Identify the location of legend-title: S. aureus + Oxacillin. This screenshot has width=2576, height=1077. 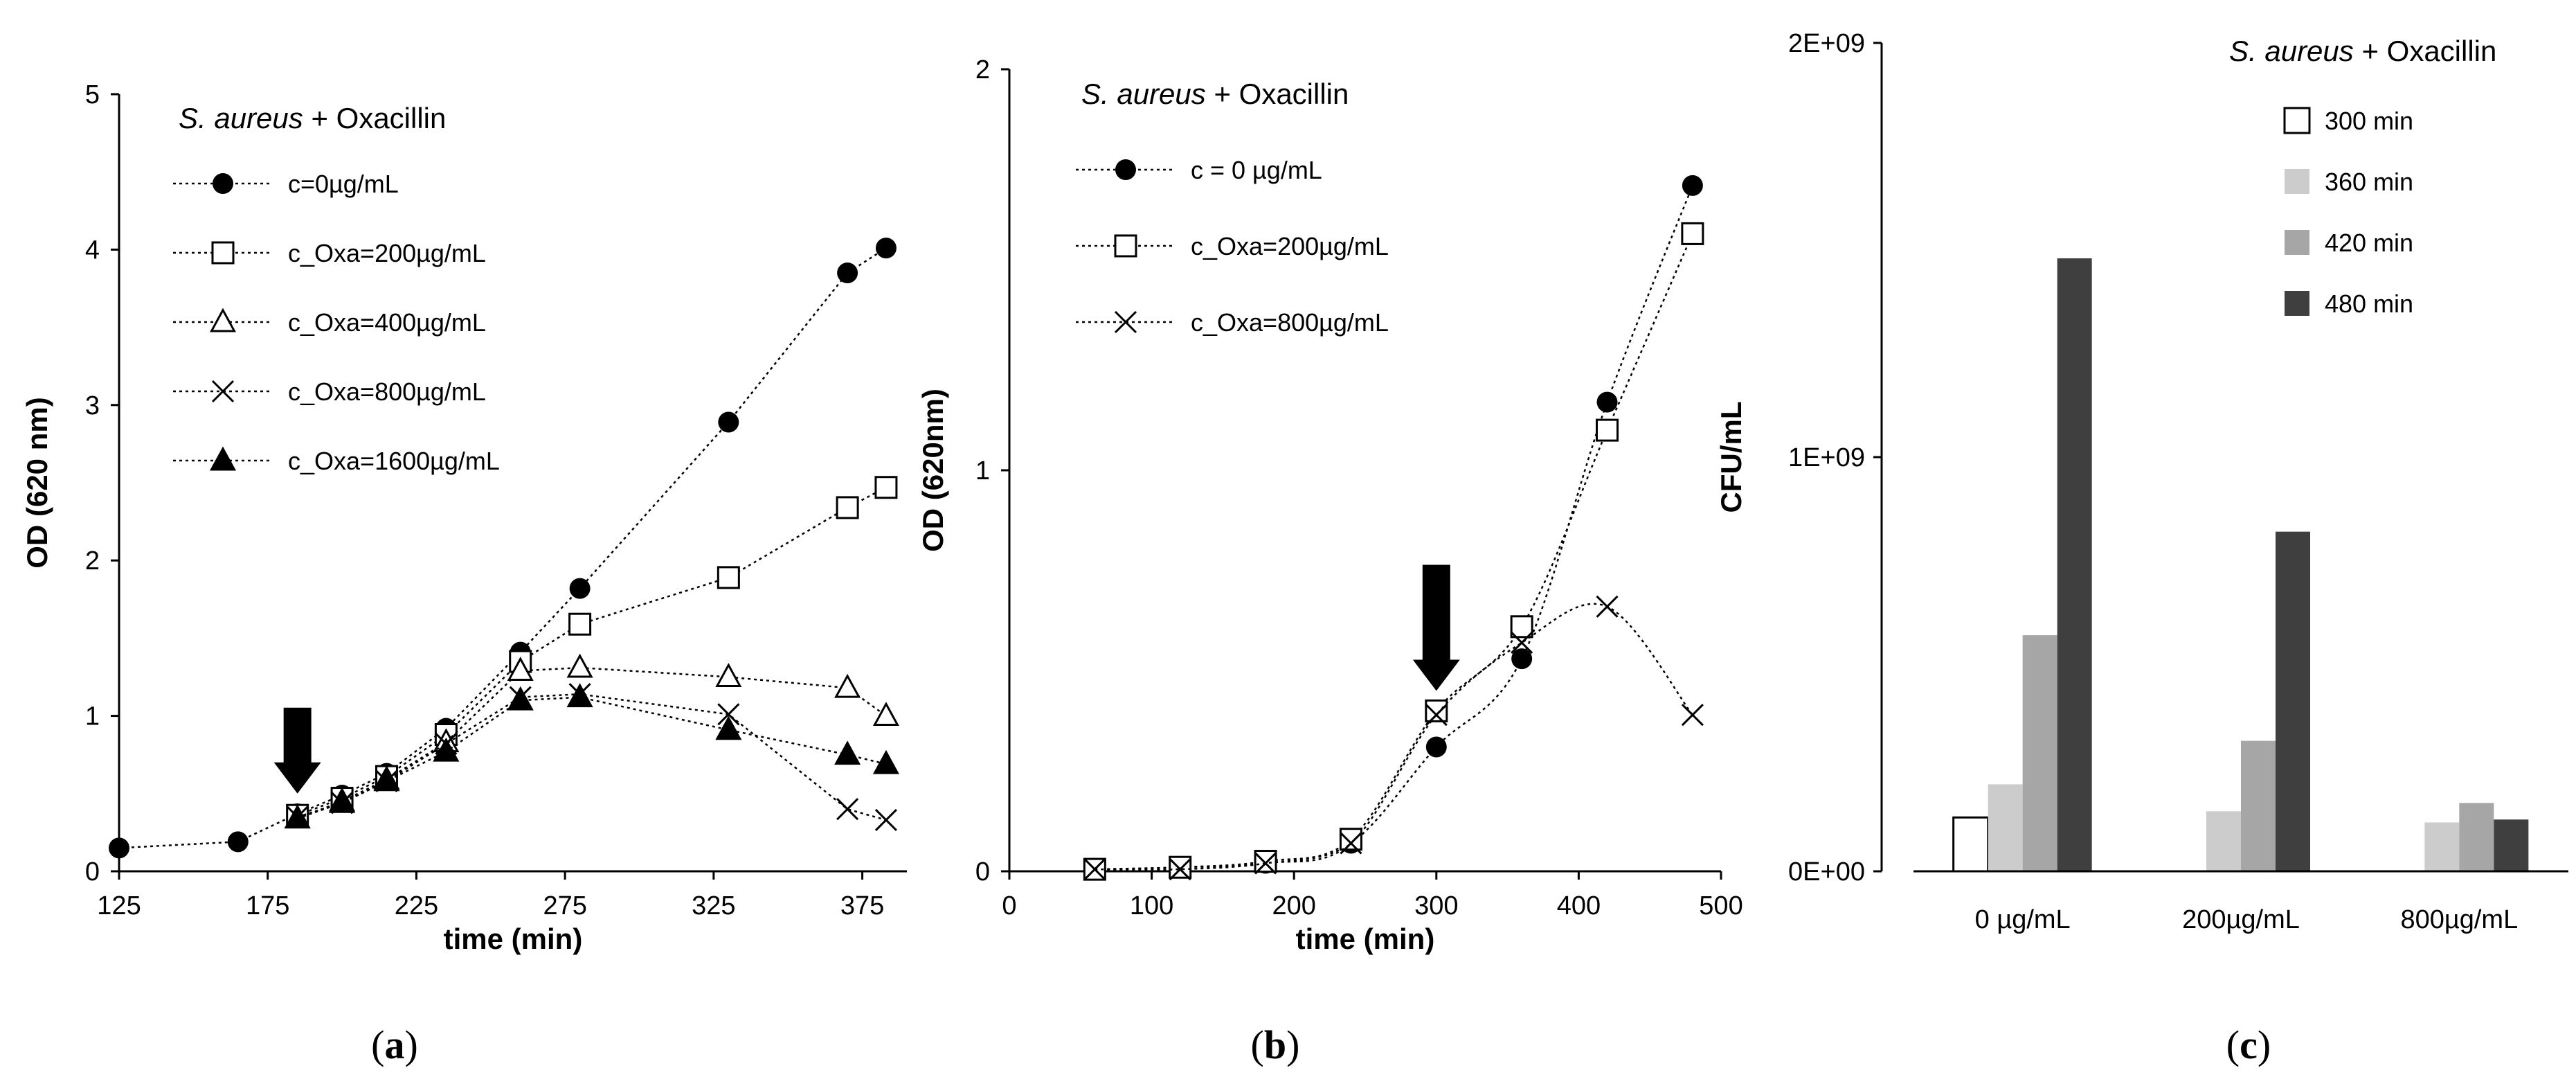
(2362, 51).